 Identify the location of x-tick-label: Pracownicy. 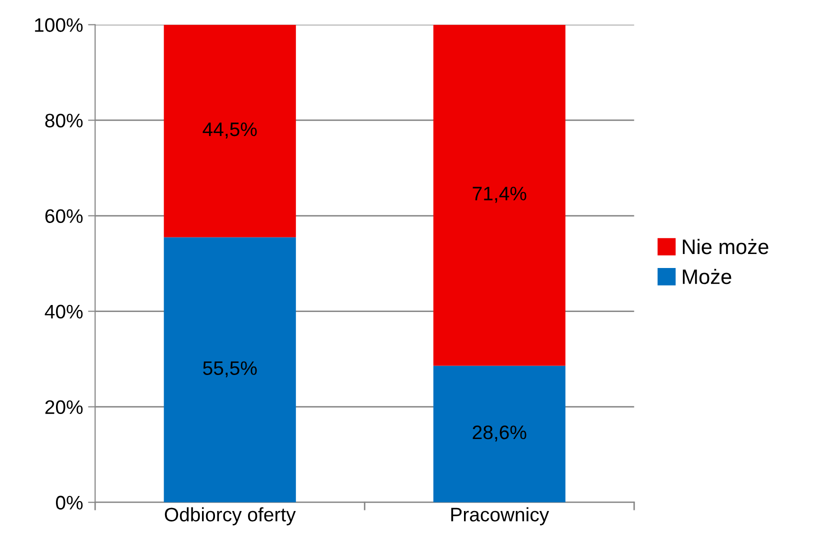
(500, 516).